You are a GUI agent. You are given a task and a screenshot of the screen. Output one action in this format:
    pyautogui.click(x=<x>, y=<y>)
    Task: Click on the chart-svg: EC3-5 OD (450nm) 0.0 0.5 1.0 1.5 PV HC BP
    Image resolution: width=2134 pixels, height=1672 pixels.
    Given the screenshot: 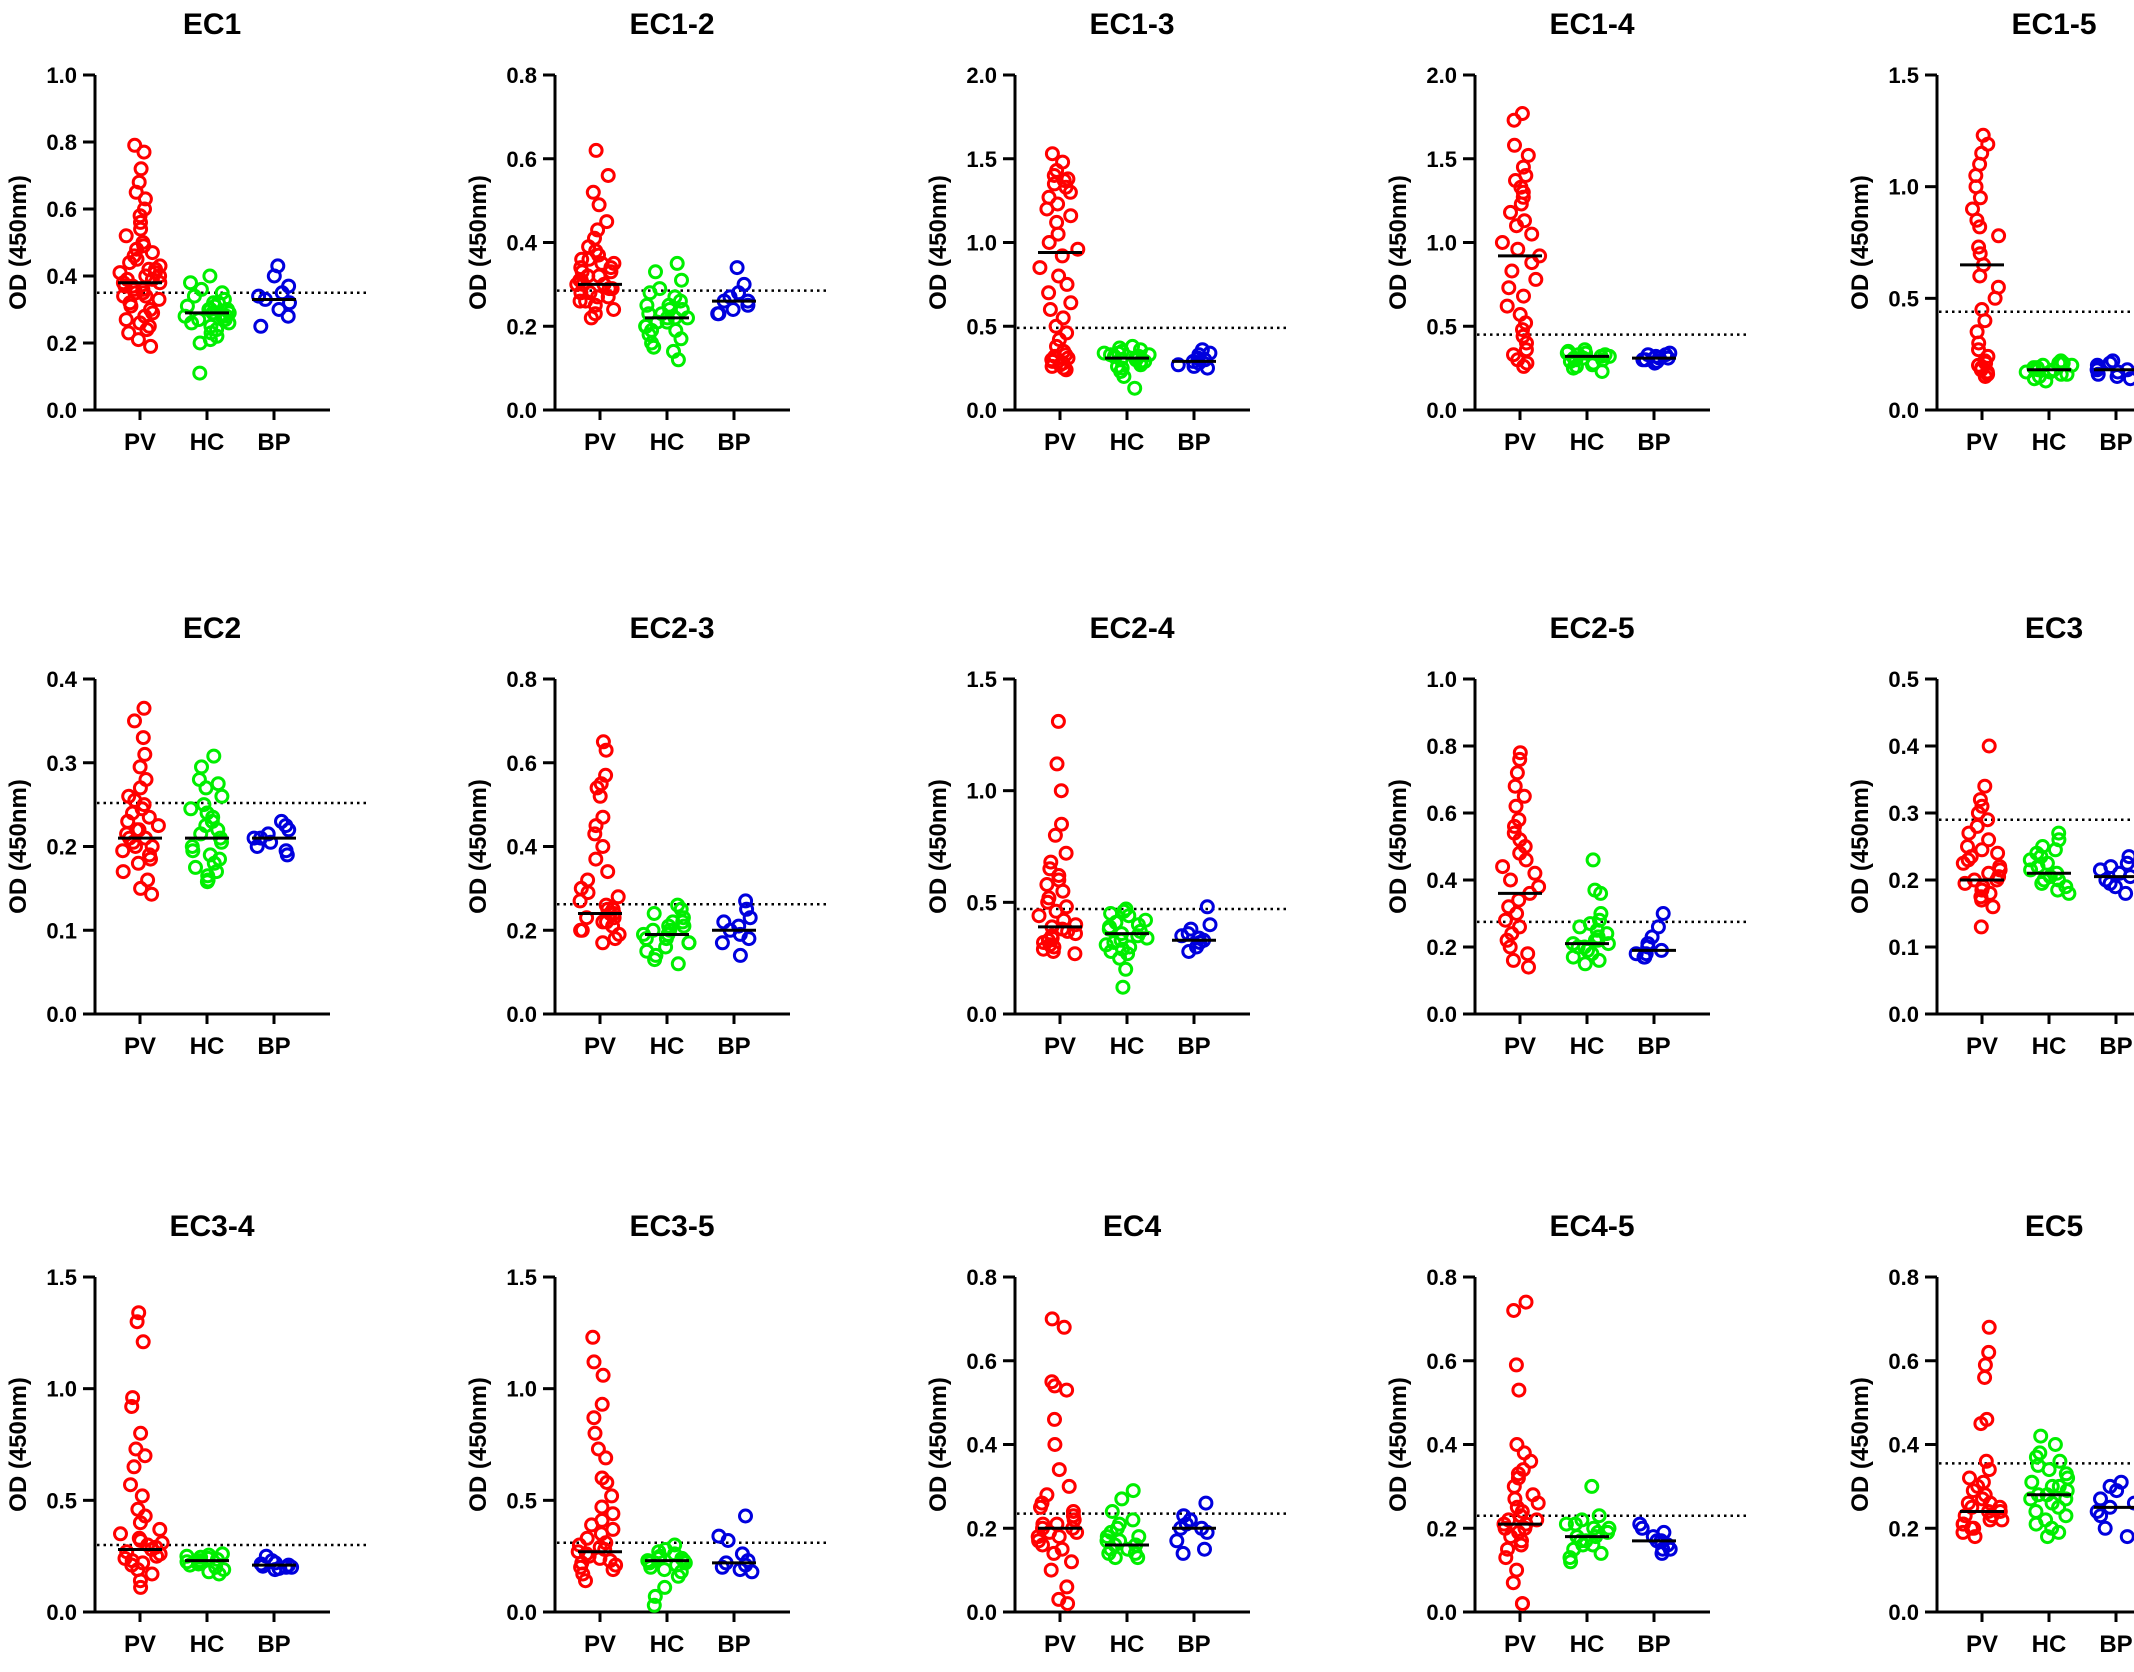 What is the action you would take?
    pyautogui.click(x=647, y=1434)
    